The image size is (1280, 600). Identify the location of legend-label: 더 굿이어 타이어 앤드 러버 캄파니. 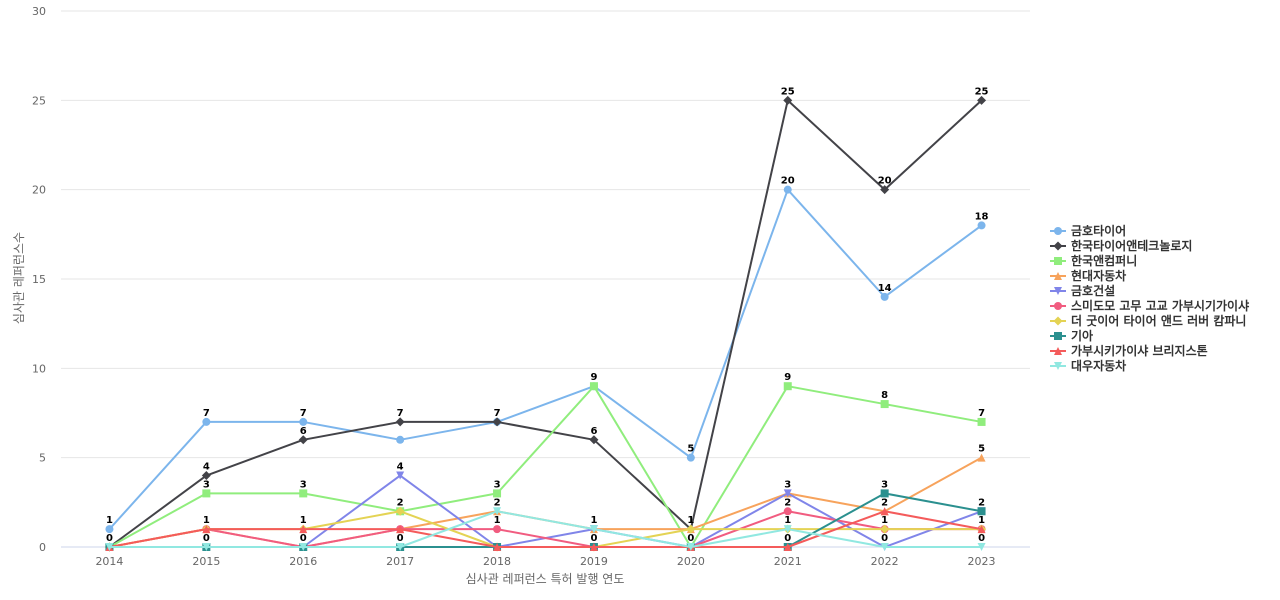
(1158, 320).